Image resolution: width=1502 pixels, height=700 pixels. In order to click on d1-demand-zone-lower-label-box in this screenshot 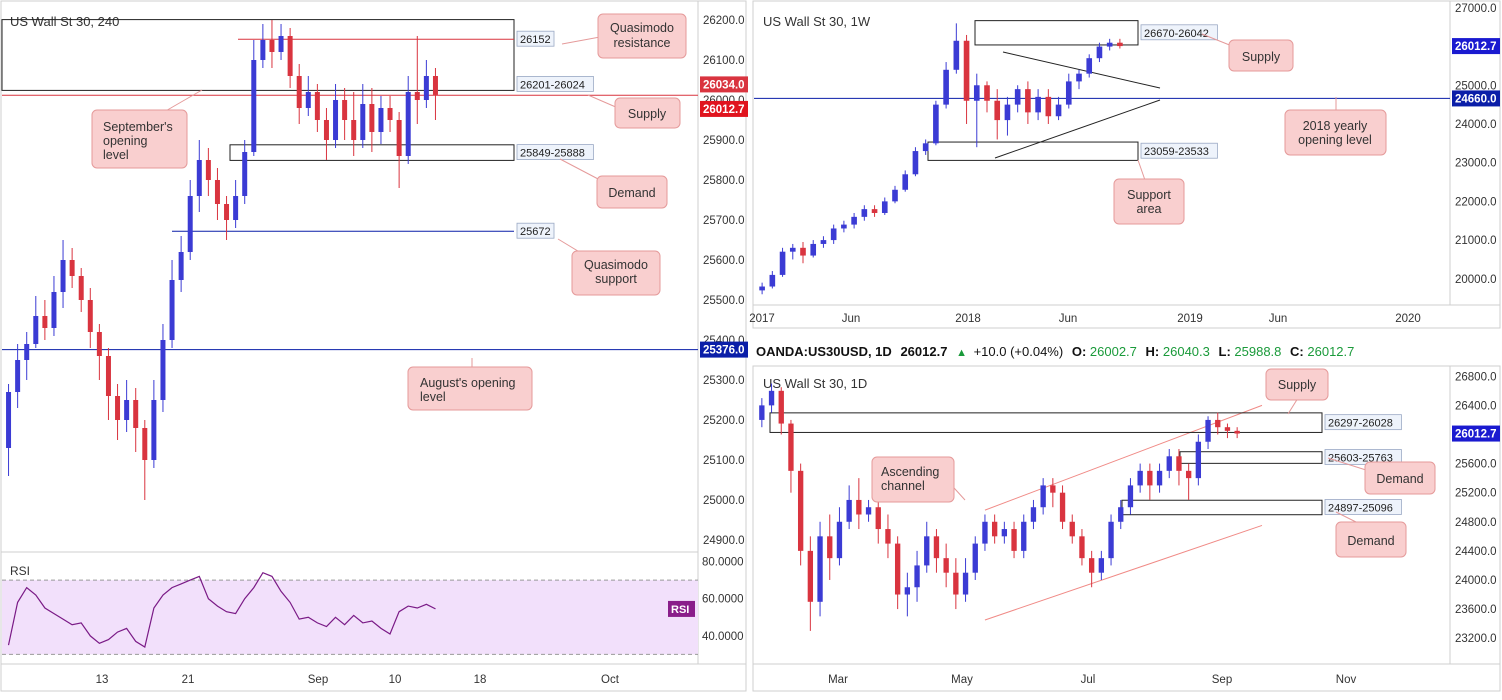, I will do `click(1363, 507)`.